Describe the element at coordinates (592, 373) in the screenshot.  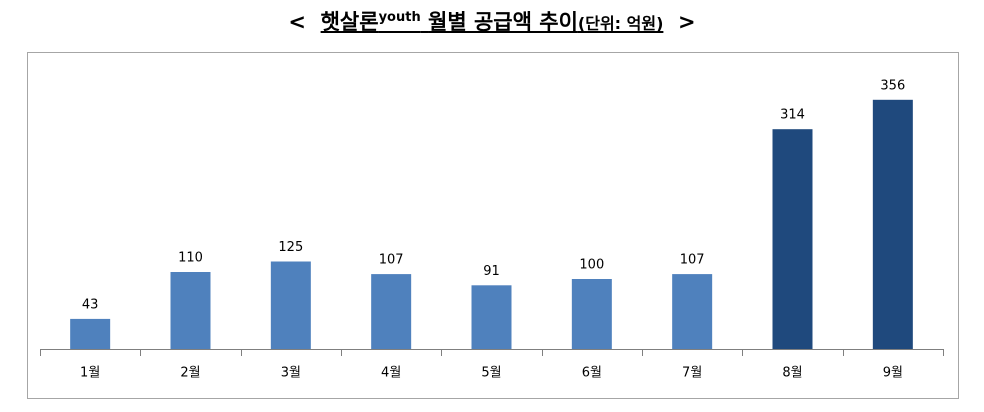
I see `x-tick-label: 6월` at that location.